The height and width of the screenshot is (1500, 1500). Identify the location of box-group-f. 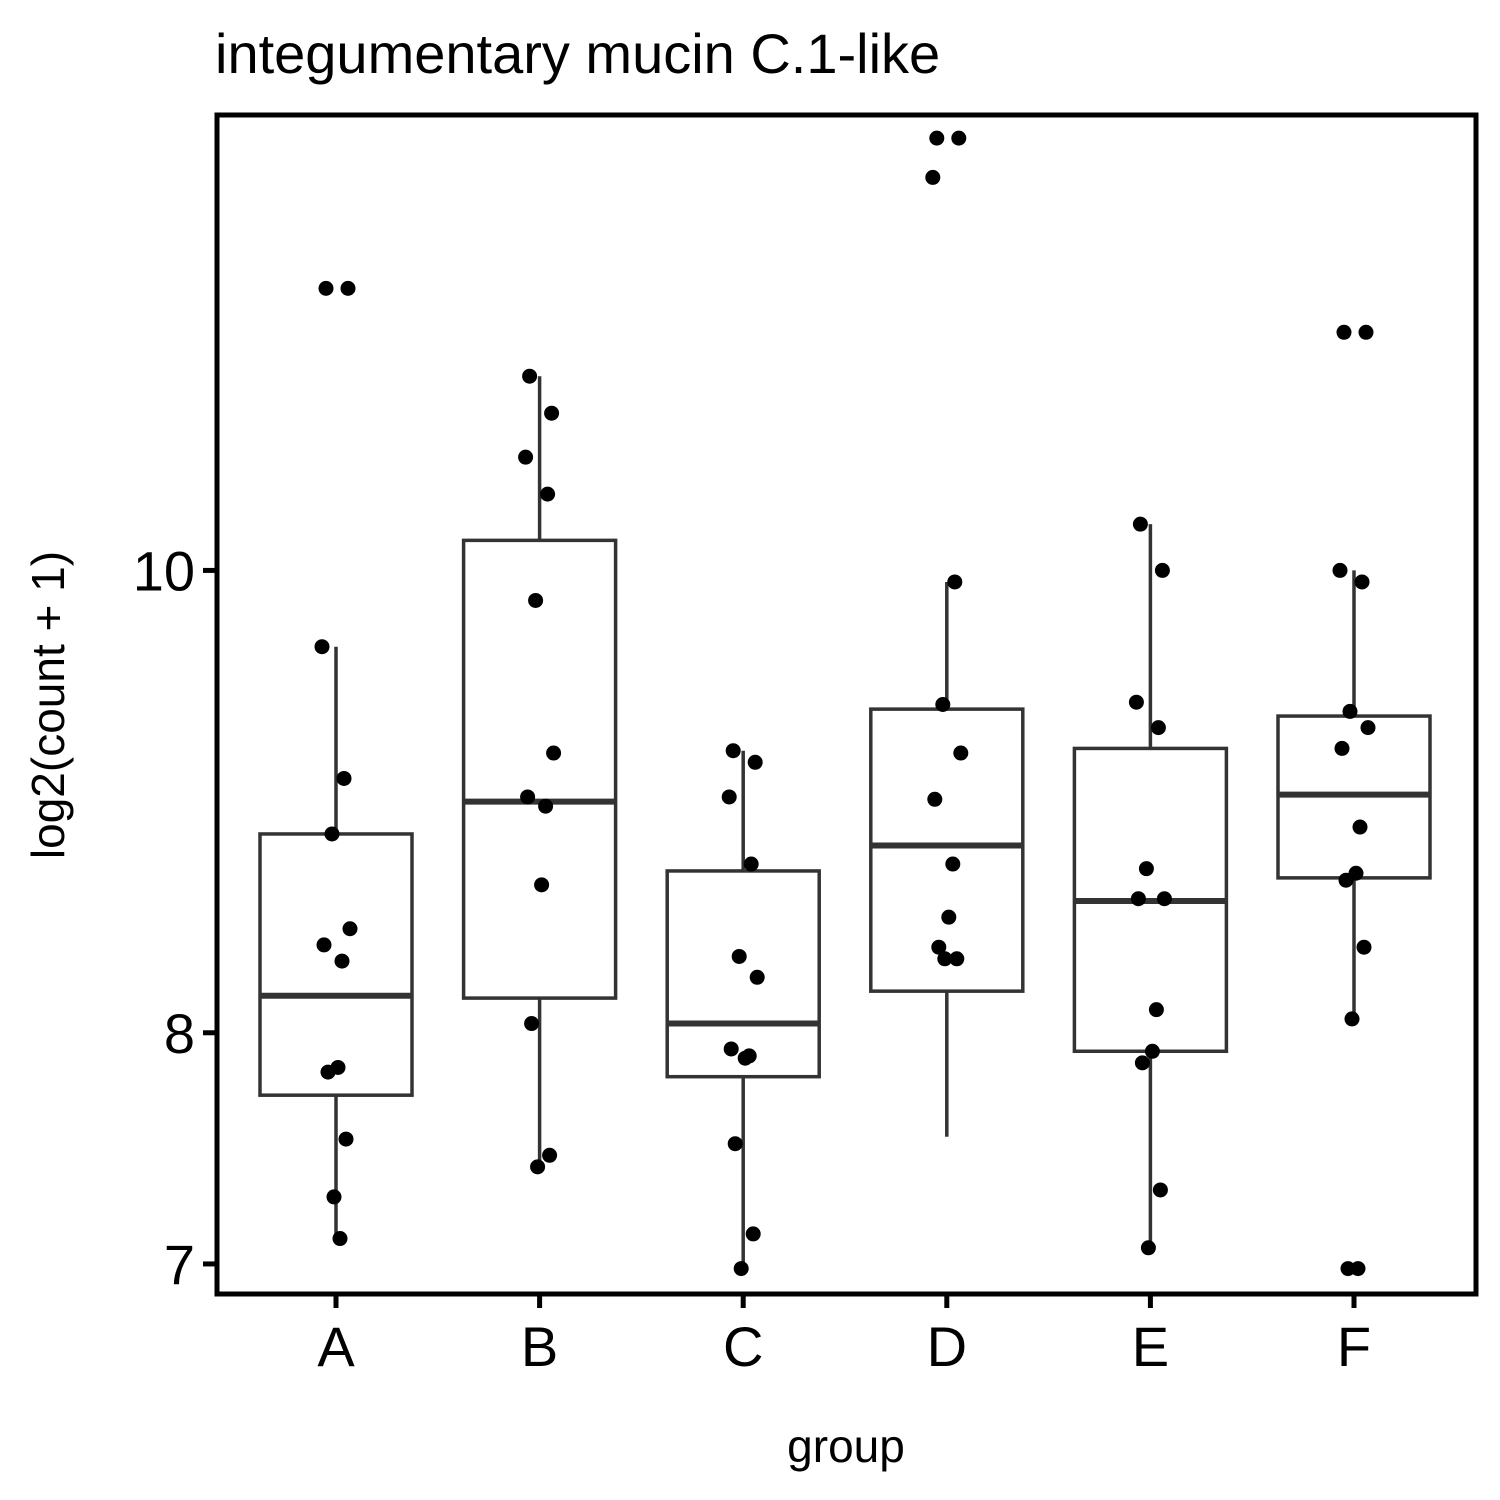
(1354, 794).